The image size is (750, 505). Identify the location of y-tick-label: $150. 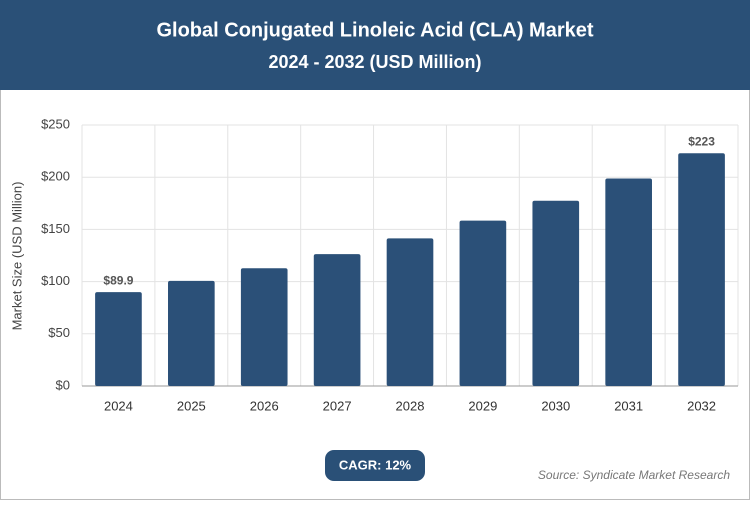
(55, 228).